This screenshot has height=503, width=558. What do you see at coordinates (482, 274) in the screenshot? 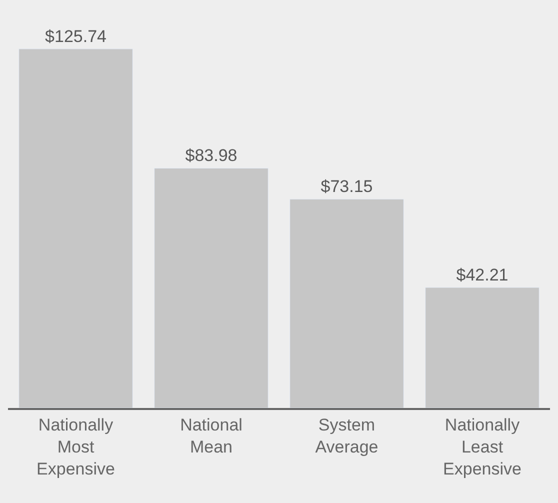
I see `data-label: $42.21` at bounding box center [482, 274].